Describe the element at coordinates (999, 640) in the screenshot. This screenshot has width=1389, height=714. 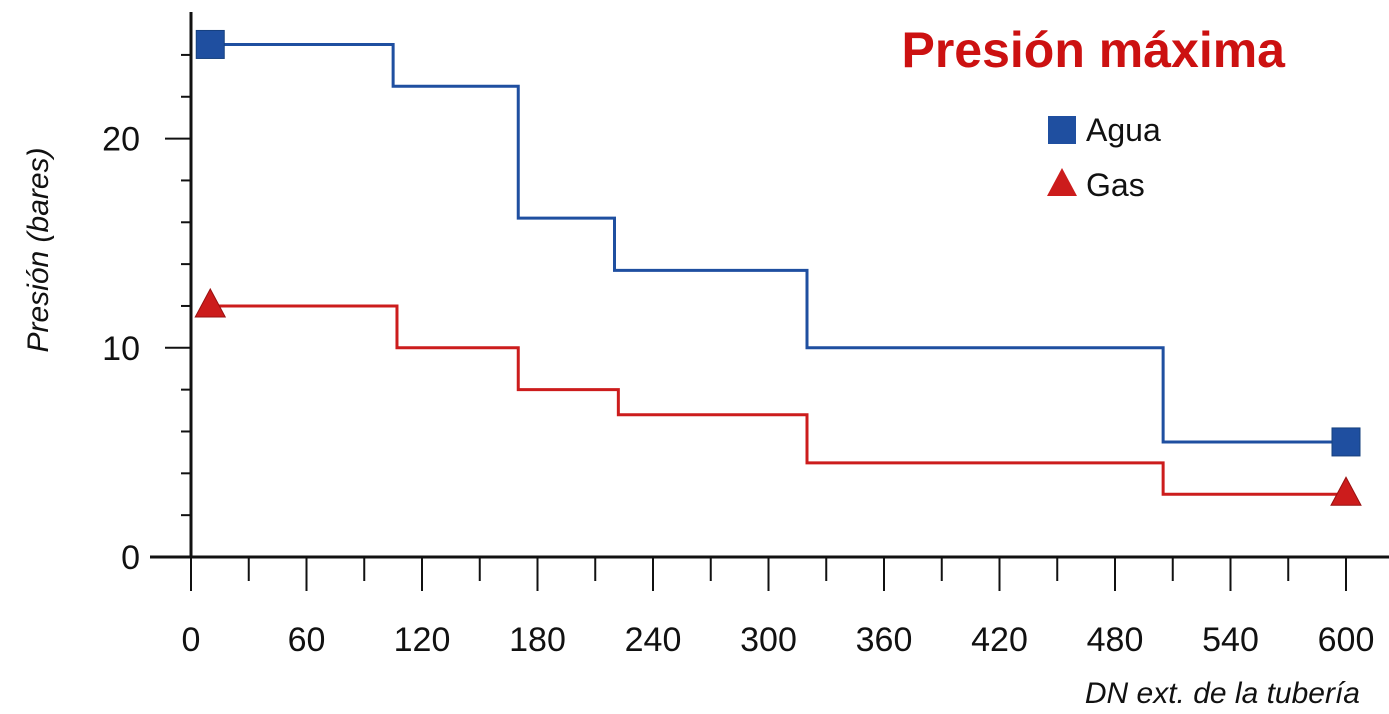
I see `x-tick-label: 420` at that location.